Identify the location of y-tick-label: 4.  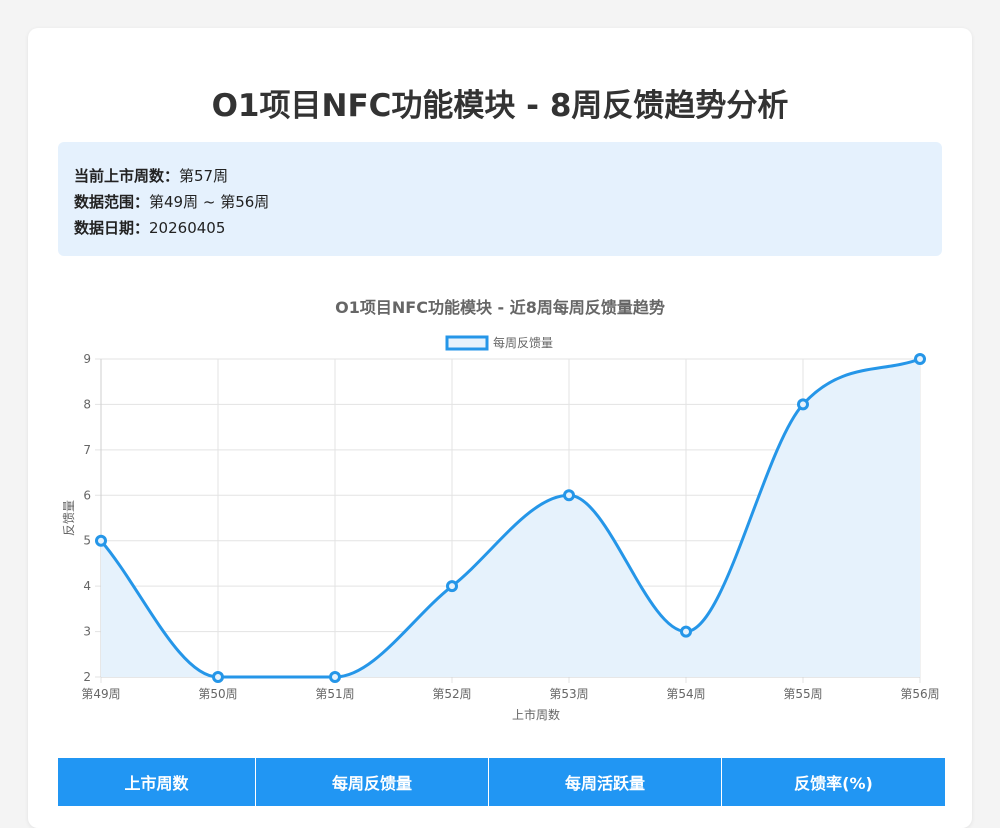
(87, 586).